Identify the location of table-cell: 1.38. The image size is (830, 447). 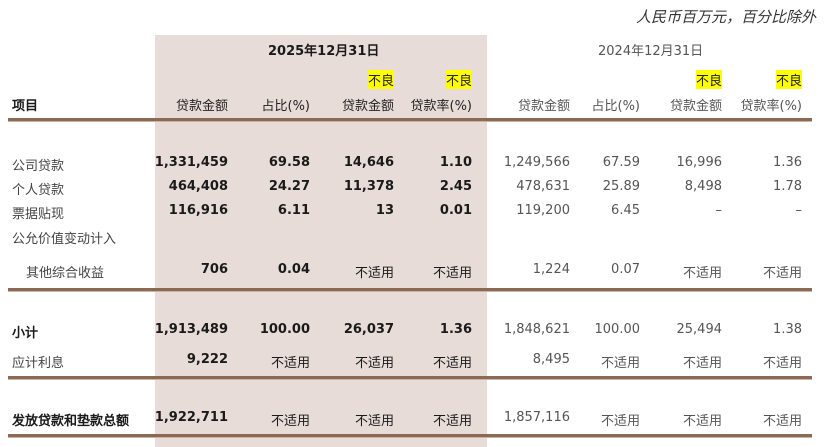
(787, 329).